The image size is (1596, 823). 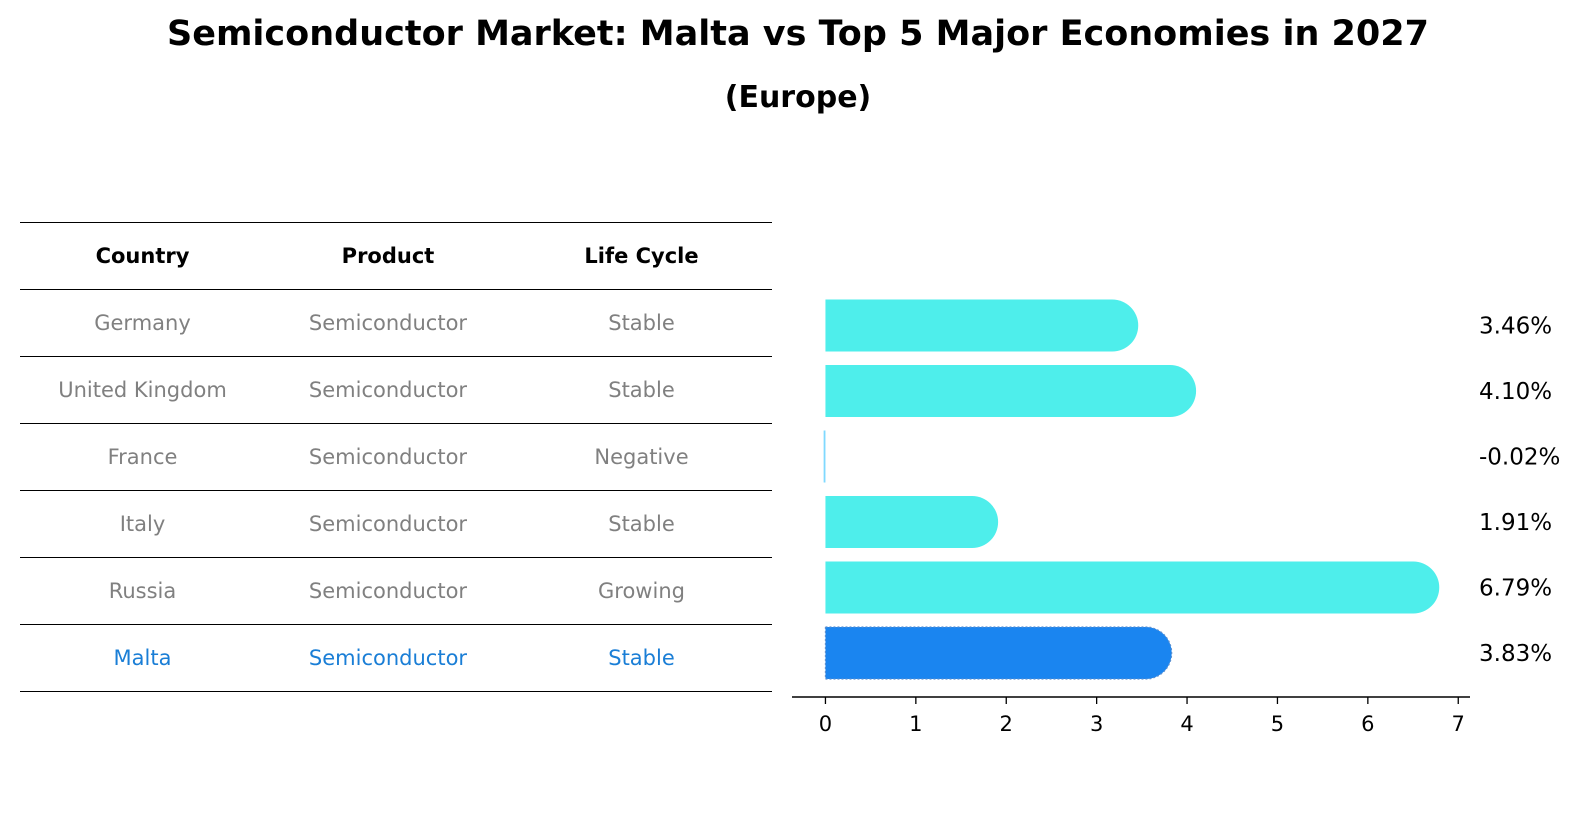 I want to click on table-header-row: Country Product Life Cycle, so click(x=396, y=256).